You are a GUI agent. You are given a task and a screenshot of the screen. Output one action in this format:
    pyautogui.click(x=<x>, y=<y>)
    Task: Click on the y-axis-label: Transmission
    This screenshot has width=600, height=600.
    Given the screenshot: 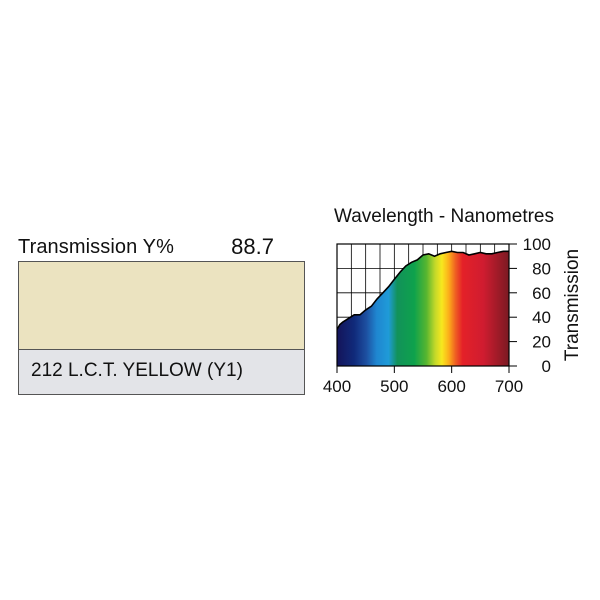 What is the action you would take?
    pyautogui.click(x=572, y=305)
    